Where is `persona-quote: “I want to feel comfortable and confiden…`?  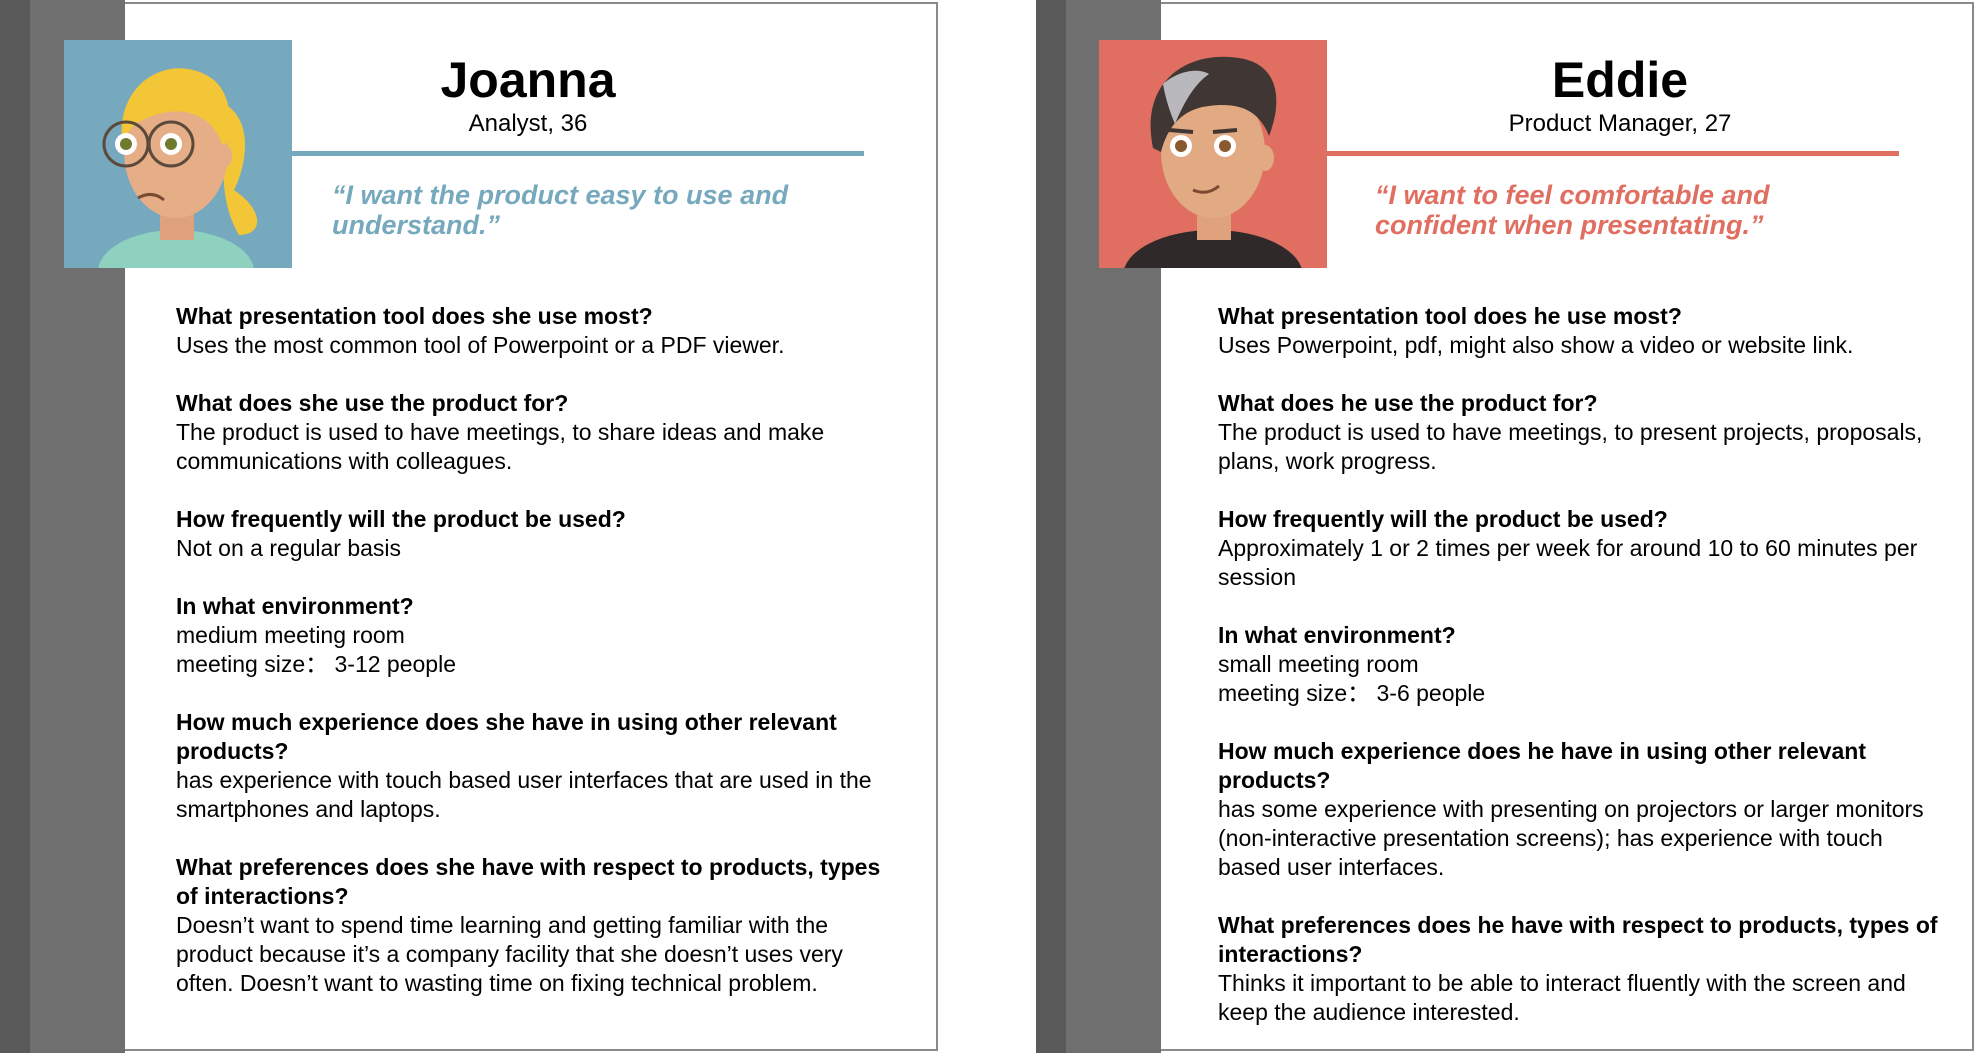 persona-quote: “I want to feel comfortable and confiden… is located at coordinates (1572, 210).